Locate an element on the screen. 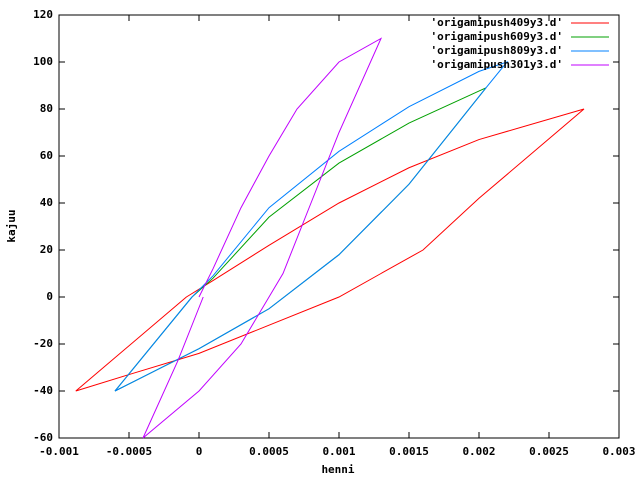 The width and height of the screenshot is (640, 480). y-tick-label: 0 is located at coordinates (49, 296).